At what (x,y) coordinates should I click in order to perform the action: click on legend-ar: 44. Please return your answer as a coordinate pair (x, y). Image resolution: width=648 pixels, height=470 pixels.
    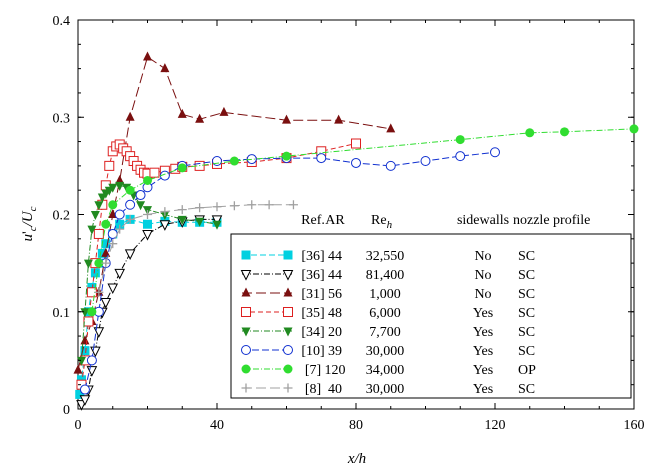
    Looking at the image, I should click on (335, 256).